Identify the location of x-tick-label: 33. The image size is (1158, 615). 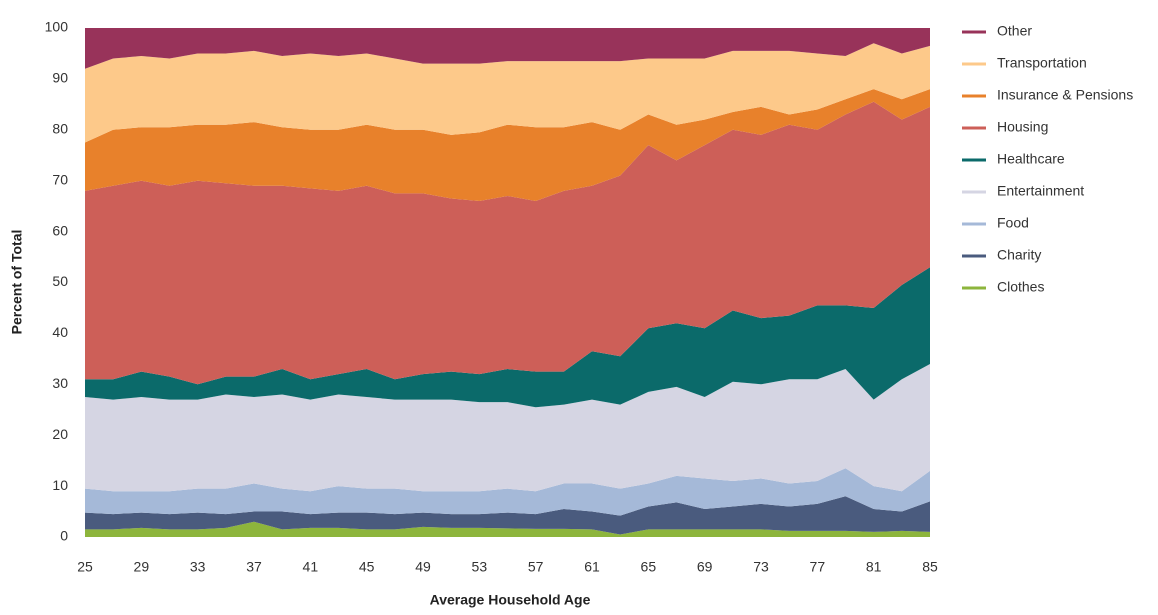
(198, 567).